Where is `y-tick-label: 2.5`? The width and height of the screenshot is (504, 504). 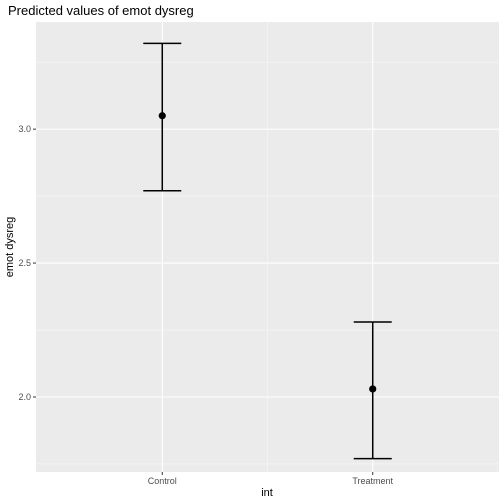 y-tick-label: 2.5 is located at coordinates (24, 263).